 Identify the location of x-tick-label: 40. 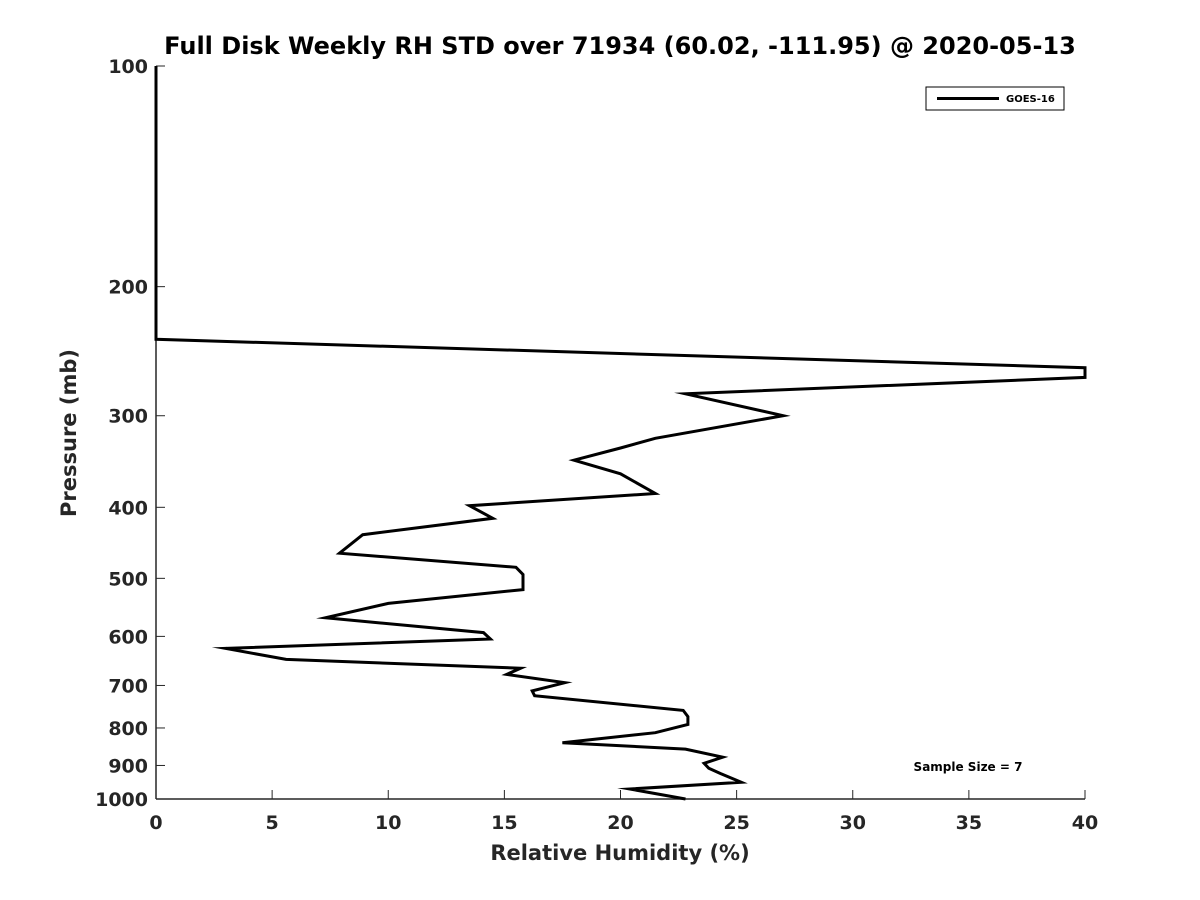
(1085, 823).